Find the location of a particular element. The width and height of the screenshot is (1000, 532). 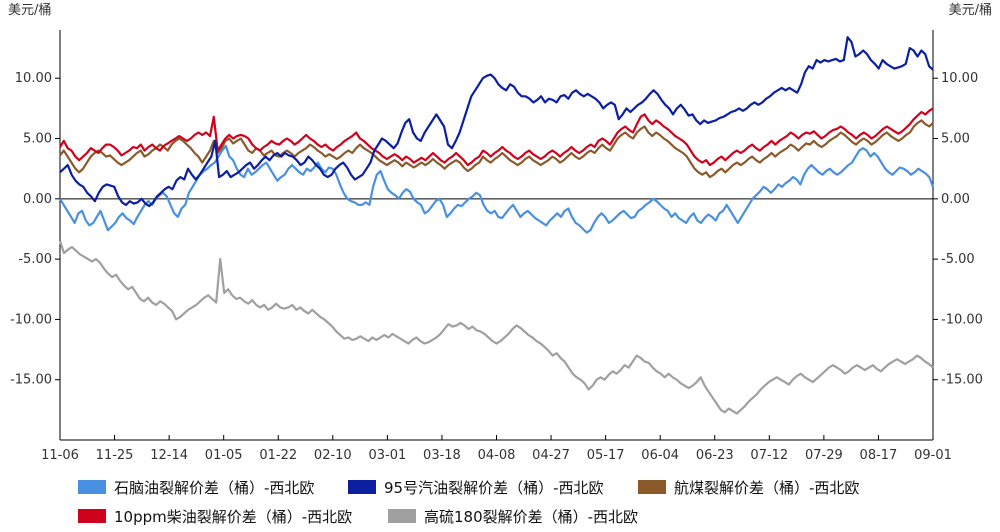

series-line-diesel is located at coordinates (496, 137).